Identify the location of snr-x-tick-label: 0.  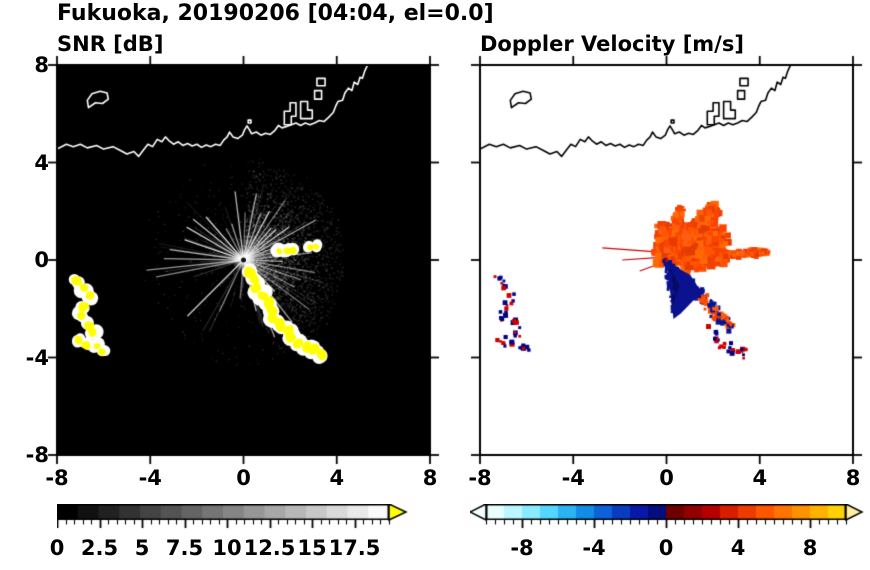
(243, 478).